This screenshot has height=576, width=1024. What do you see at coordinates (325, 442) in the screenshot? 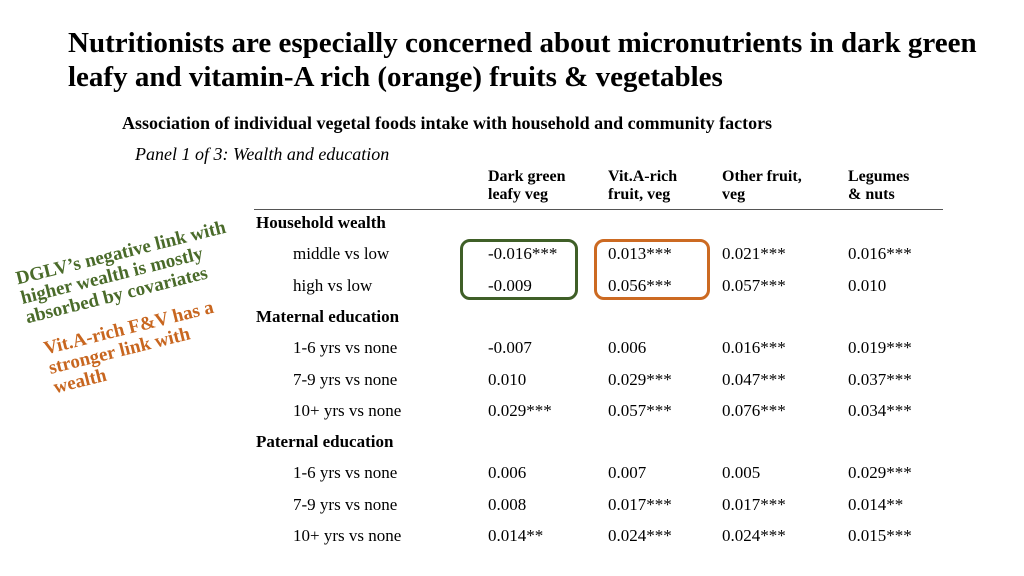
I see `group-label: Paternal education` at bounding box center [325, 442].